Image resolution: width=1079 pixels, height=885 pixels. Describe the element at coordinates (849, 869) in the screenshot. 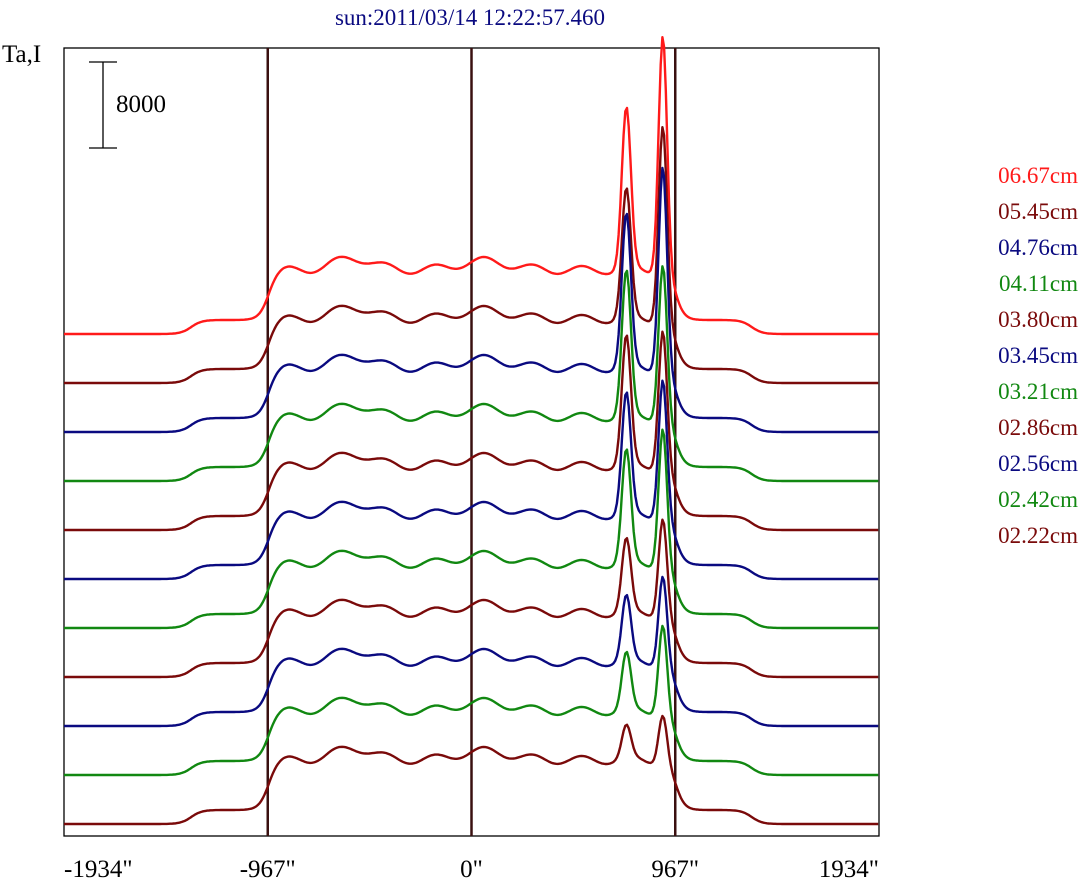

I see `x-tick-label-4: 1934"` at that location.